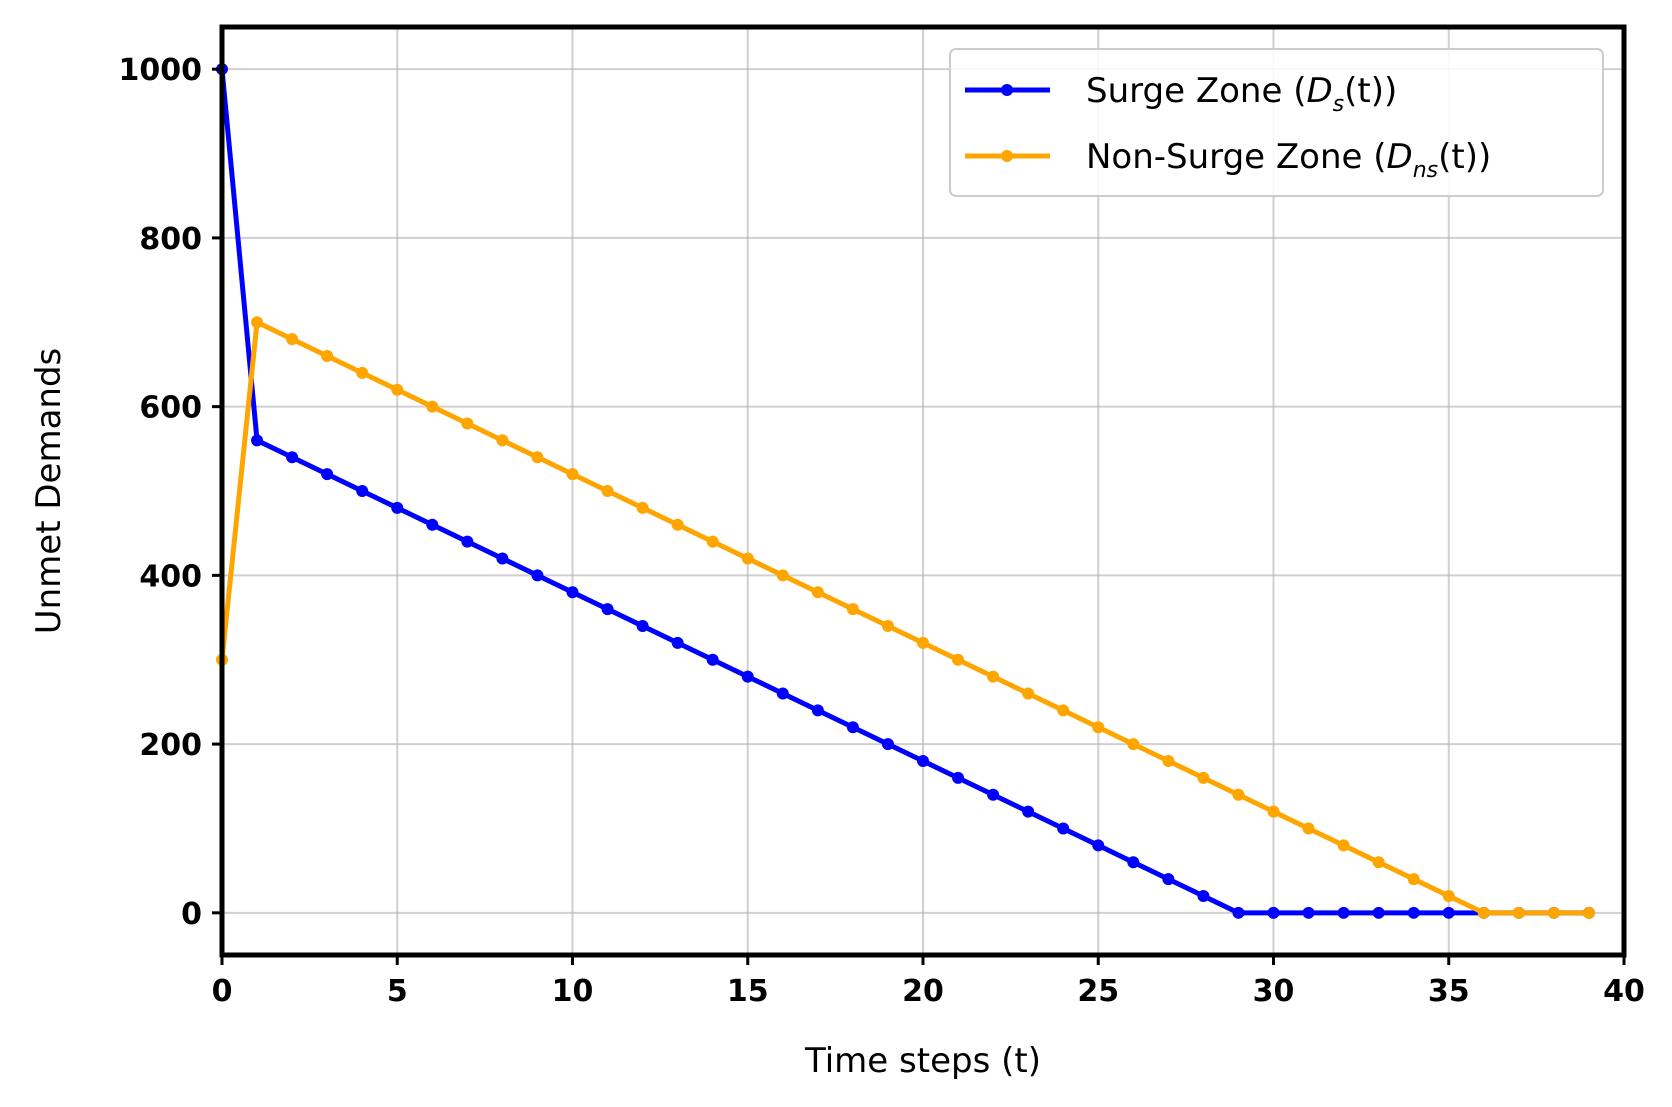 The image size is (1672, 1107). Describe the element at coordinates (1449, 991) in the screenshot. I see `x-tick-label: 35` at that location.